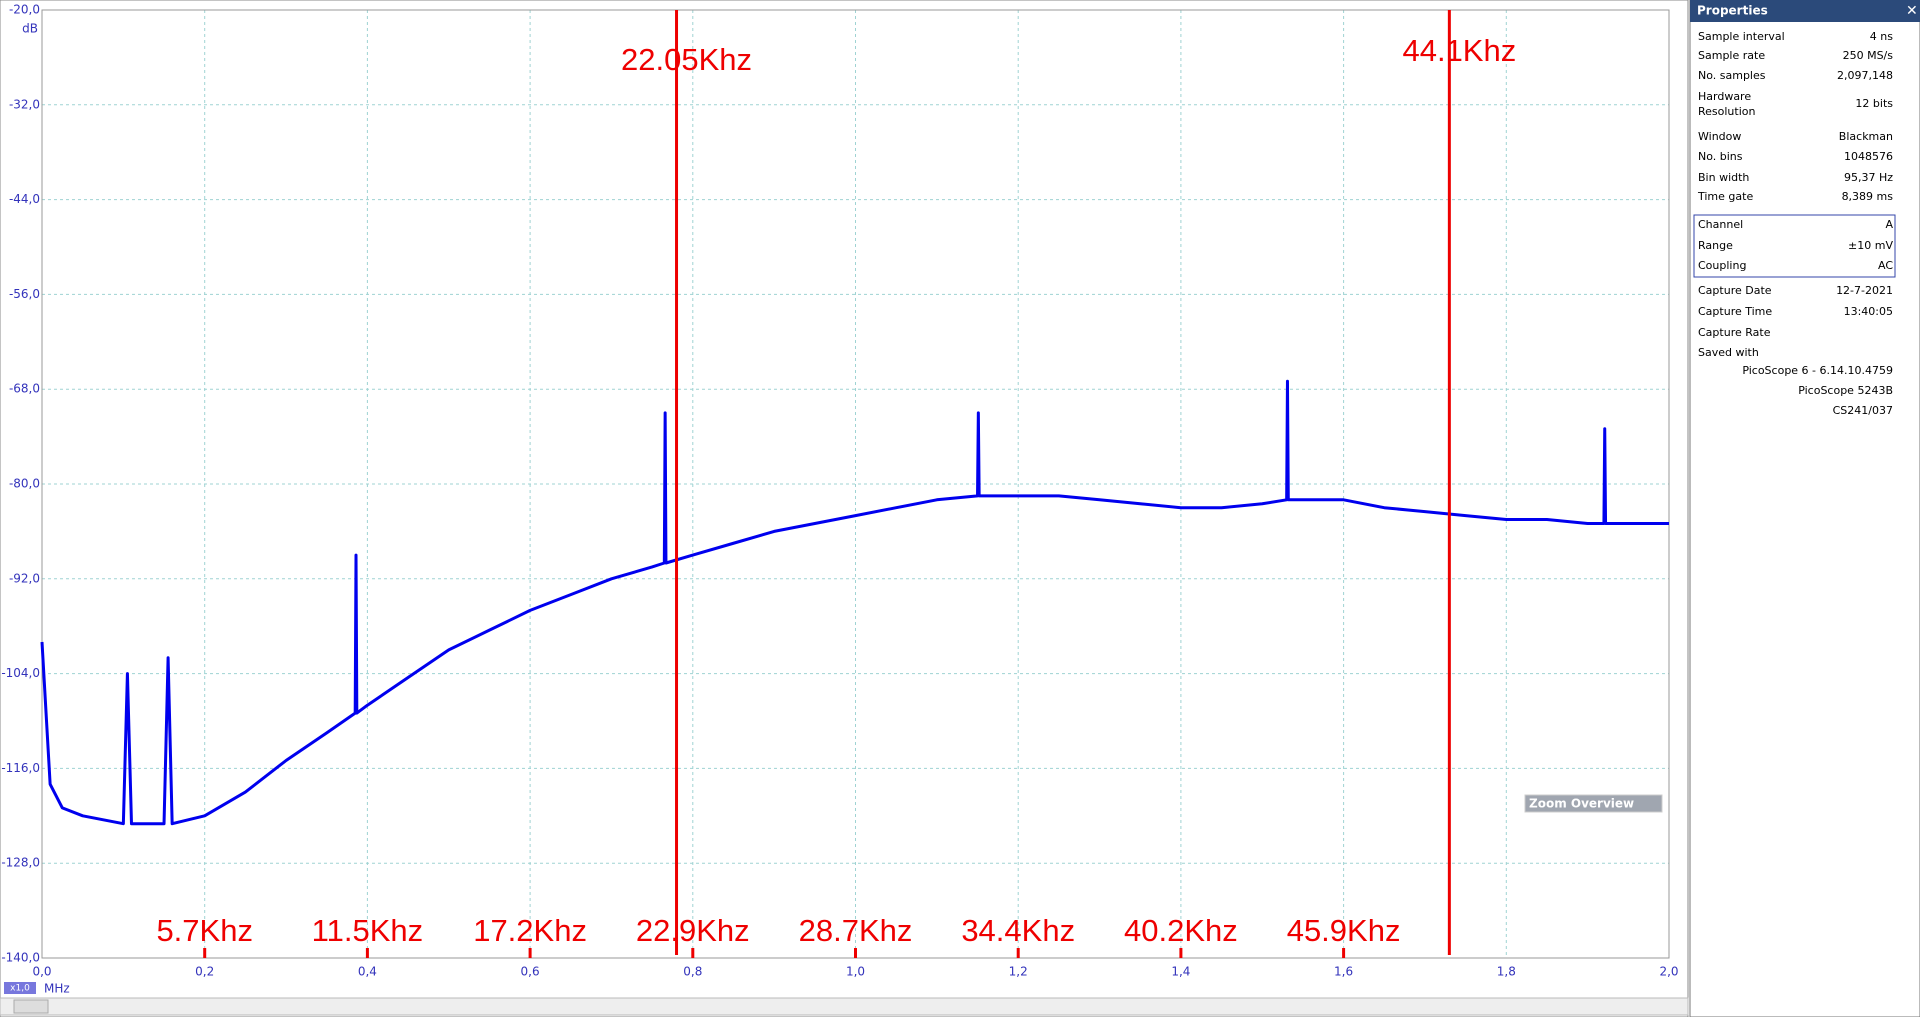 Image resolution: width=1920 pixels, height=1017 pixels. What do you see at coordinates (24, 578) in the screenshot?
I see `y-tick-label: -92,0` at bounding box center [24, 578].